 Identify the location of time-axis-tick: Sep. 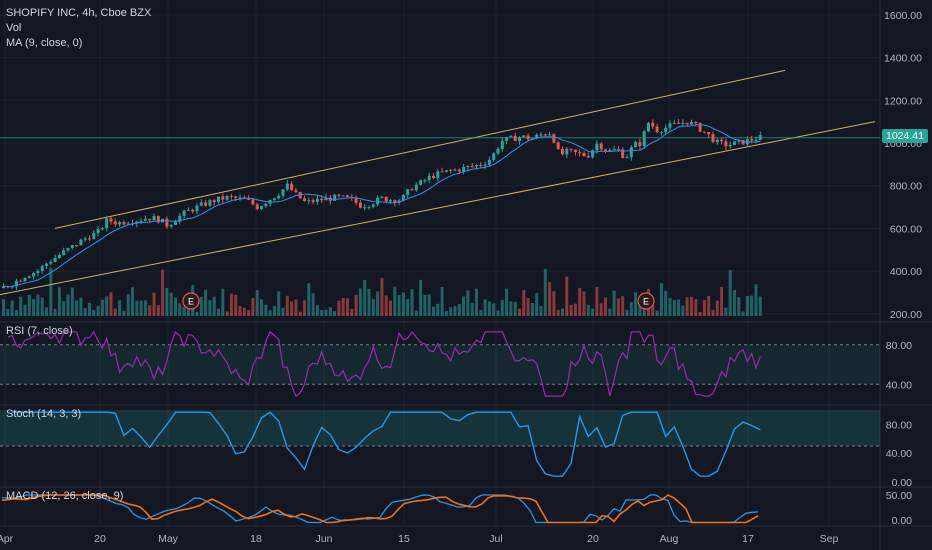
(829, 539).